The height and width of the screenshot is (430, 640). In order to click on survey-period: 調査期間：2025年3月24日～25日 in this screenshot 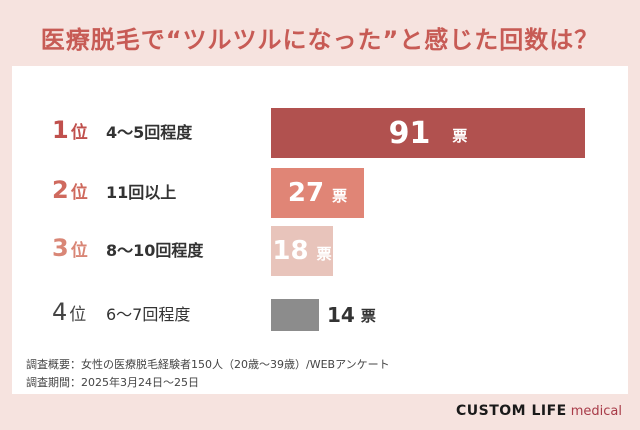, I will do `click(112, 382)`.